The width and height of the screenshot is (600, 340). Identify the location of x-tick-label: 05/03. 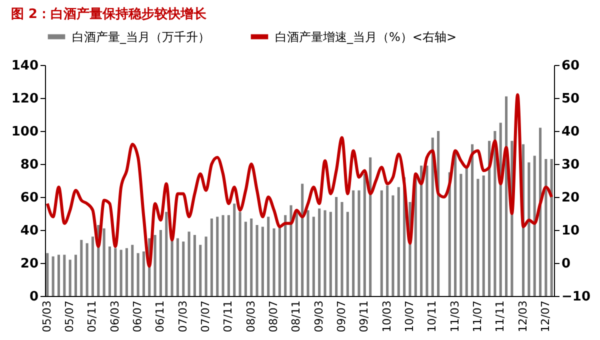
(47, 316).